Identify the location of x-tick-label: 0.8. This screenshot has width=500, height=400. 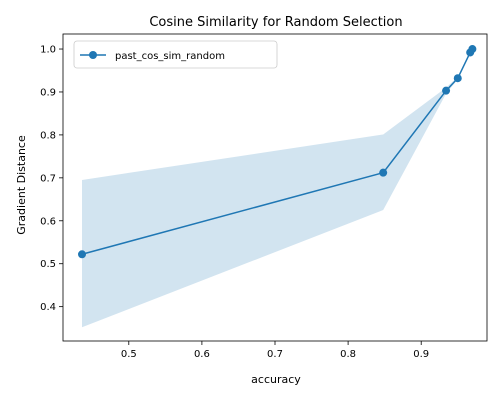
(348, 354).